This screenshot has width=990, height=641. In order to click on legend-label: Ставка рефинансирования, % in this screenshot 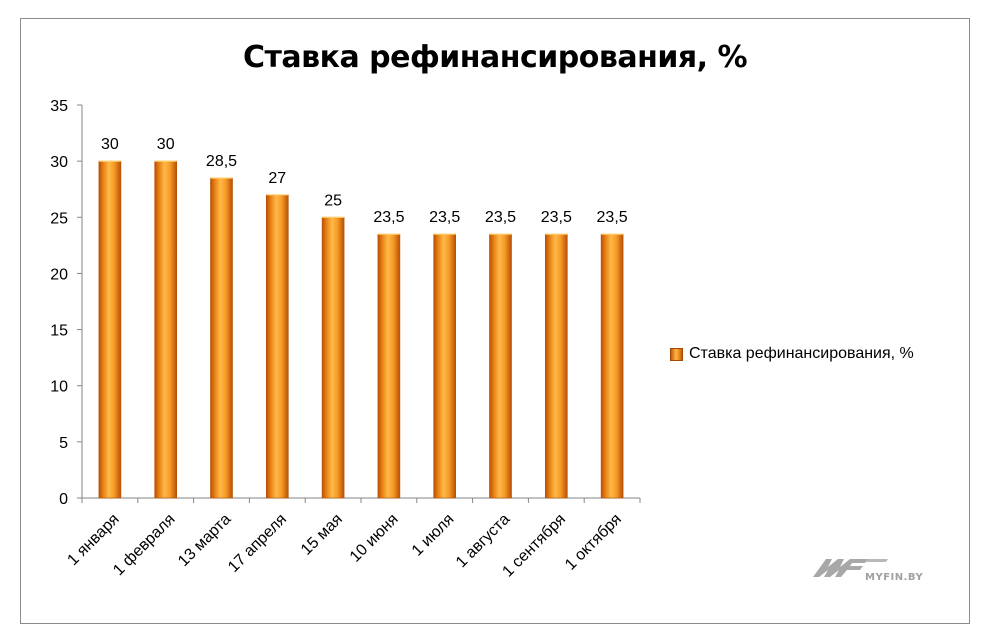, I will do `click(801, 353)`.